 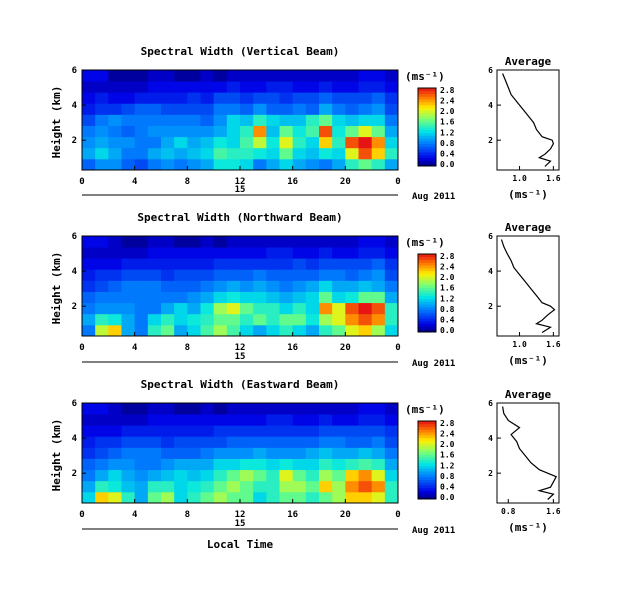 What do you see at coordinates (268, 360) in the screenshot?
I see `date-axis: 15 Aug 2011` at bounding box center [268, 360].